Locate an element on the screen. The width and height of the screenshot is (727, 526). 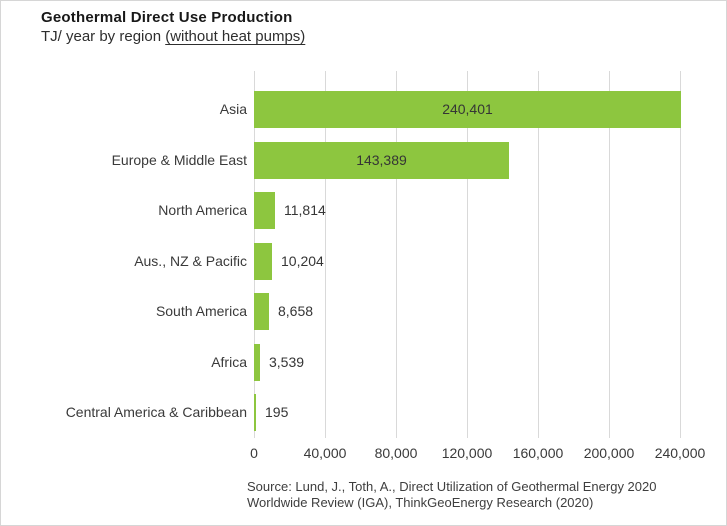
x-tick-label: 0 is located at coordinates (254, 453).